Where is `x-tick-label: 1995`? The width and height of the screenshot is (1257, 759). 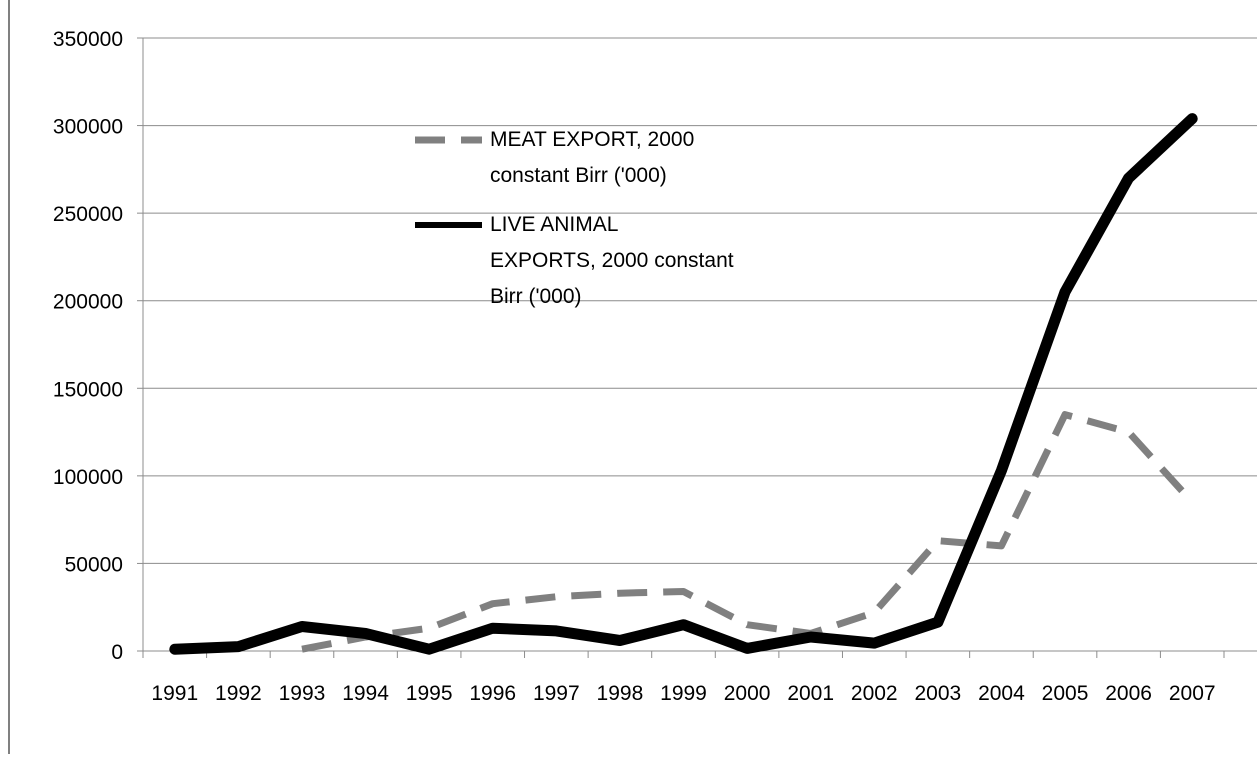 x-tick-label: 1995 is located at coordinates (429, 693).